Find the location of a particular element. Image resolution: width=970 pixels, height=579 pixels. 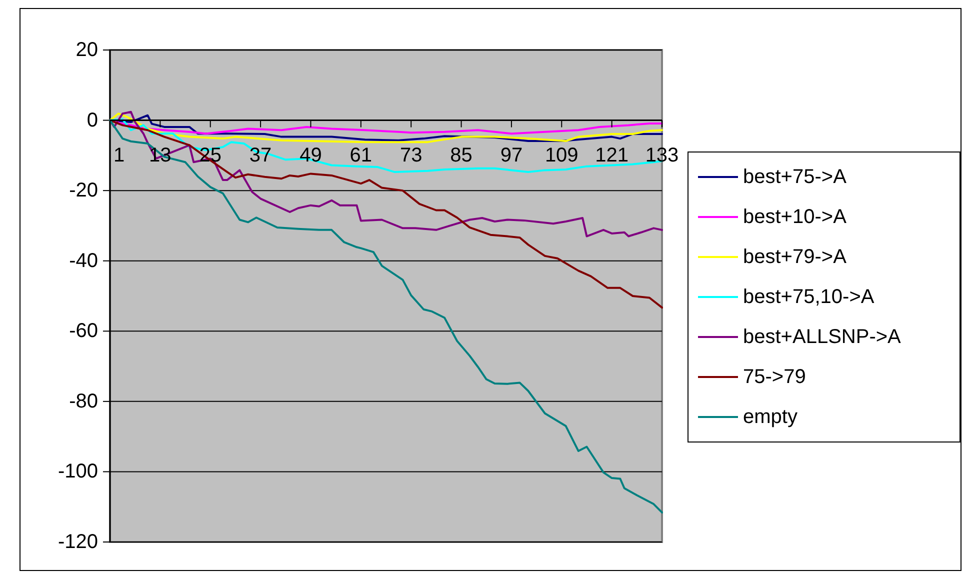

legend-label: best+75->A is located at coordinates (795, 177).